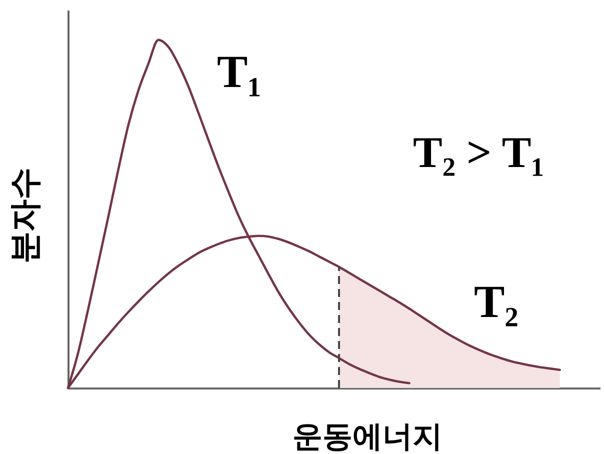 Image resolution: width=604 pixels, height=454 pixels. I want to click on annotation: T₂ > T₁, so click(478, 152).